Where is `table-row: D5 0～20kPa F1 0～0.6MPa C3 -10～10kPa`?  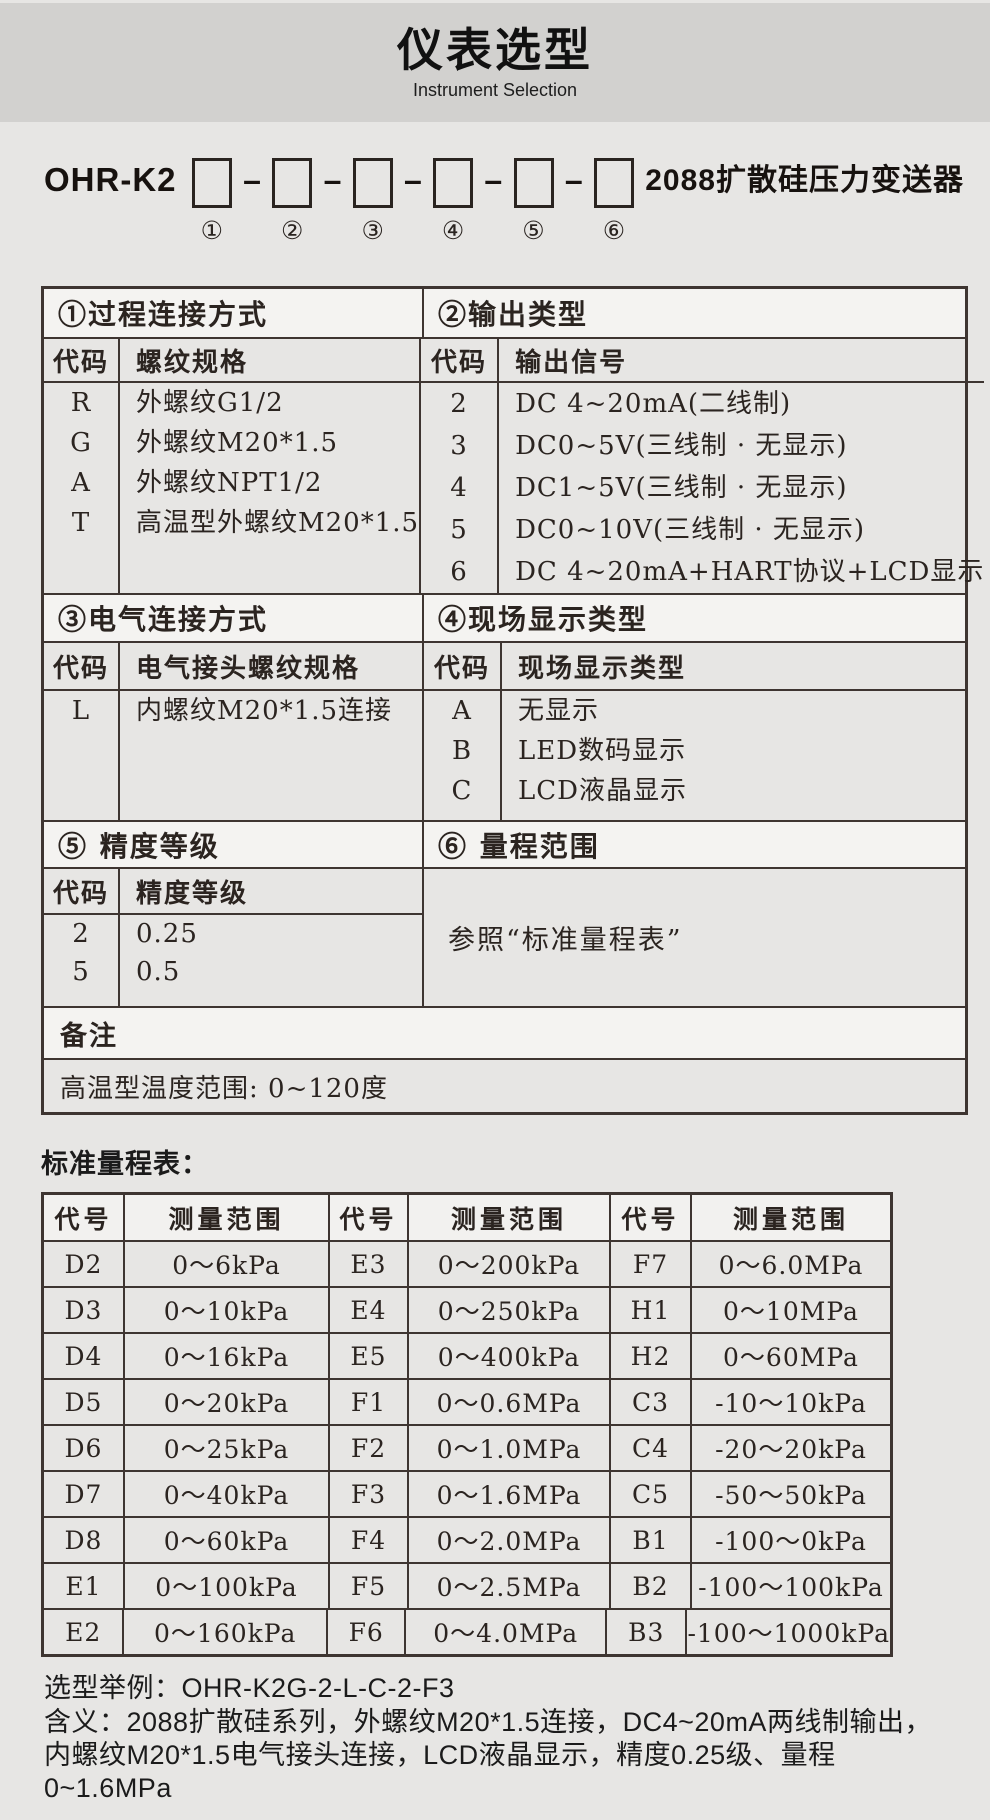 table-row: D5 0～20kPa F1 0～0.6MPa C3 -10～10kPa is located at coordinates (467, 1401).